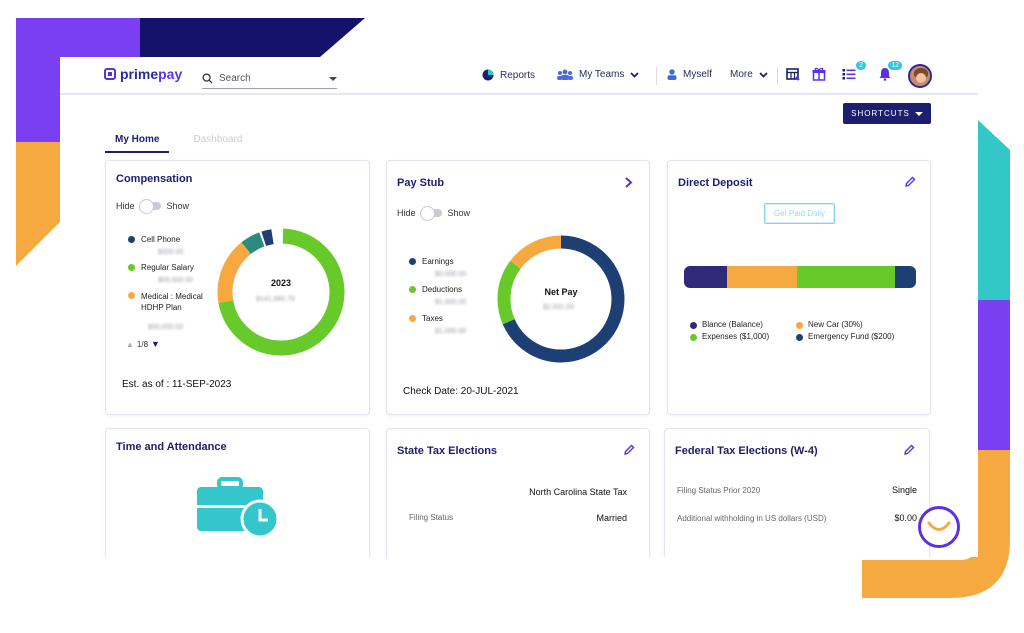  Describe the element at coordinates (890, 72) in the screenshot. I see `notifications-bell-icon: 12` at that location.